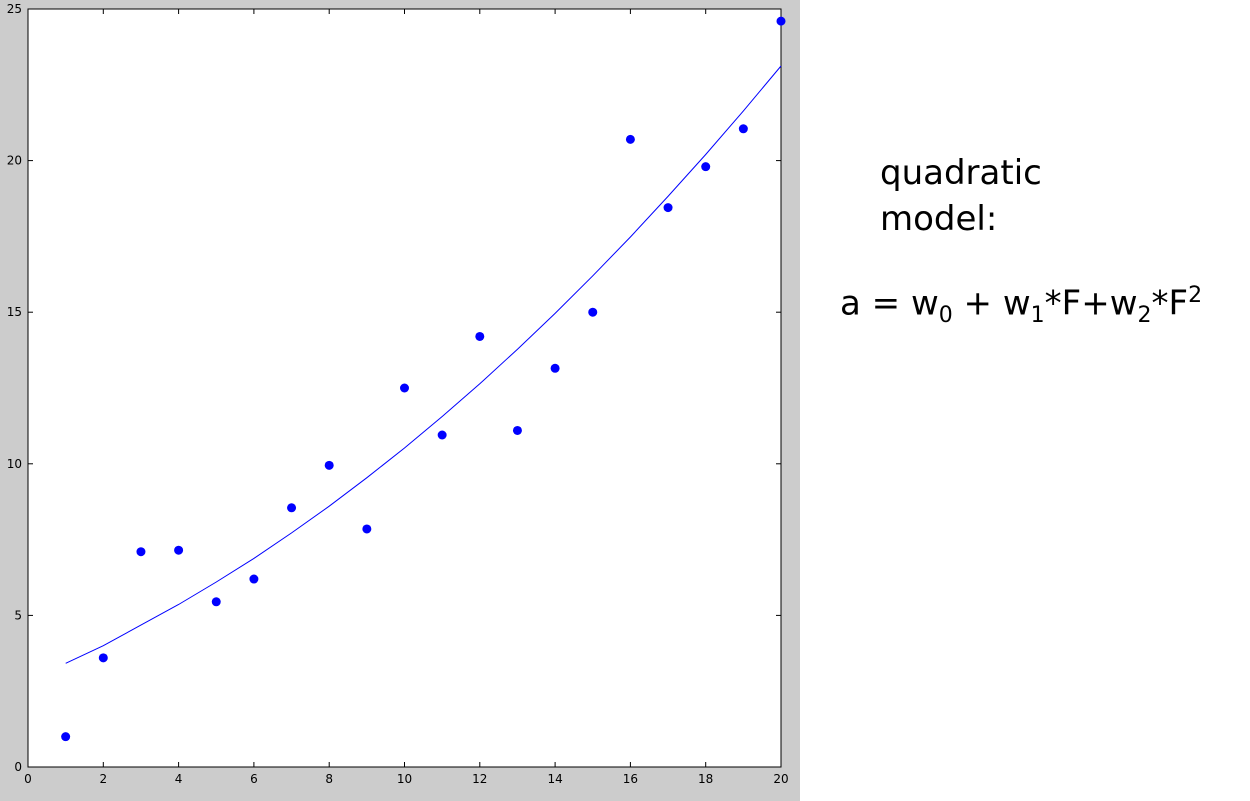 The height and width of the screenshot is (801, 1250). Describe the element at coordinates (554, 779) in the screenshot. I see `x-tick-label: 14` at that location.